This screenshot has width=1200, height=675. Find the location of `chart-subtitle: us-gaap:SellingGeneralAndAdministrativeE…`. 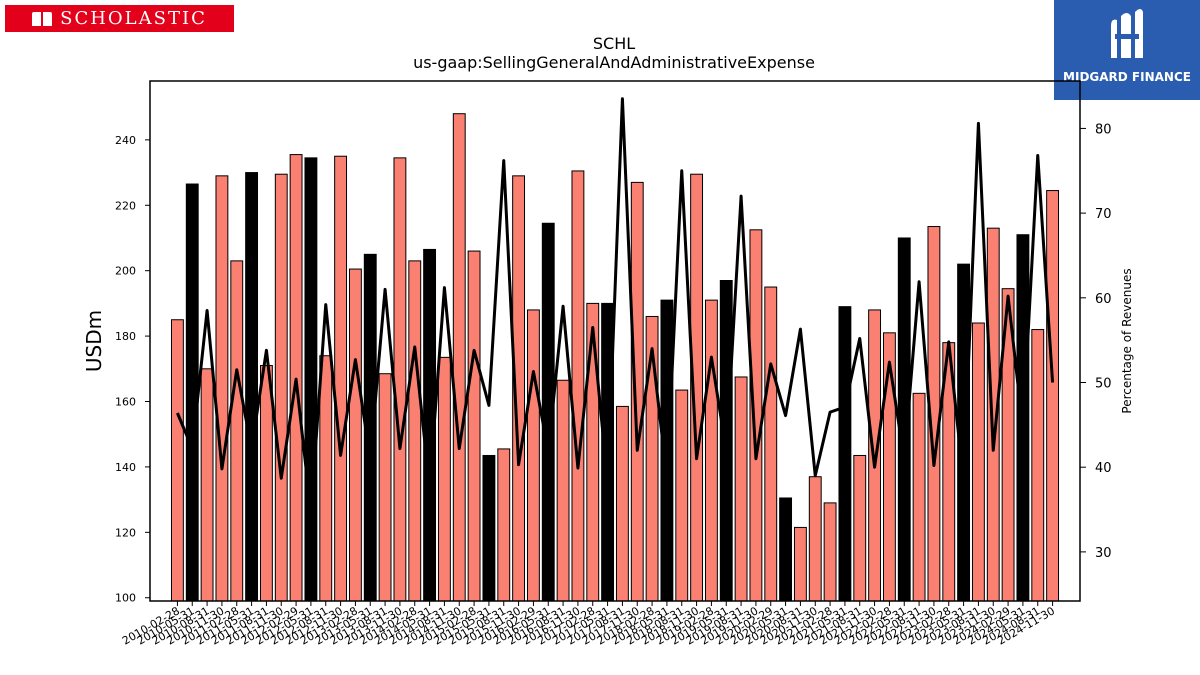

chart-subtitle: us-gaap:SellingGeneralAndAdministrativeE… is located at coordinates (614, 62).